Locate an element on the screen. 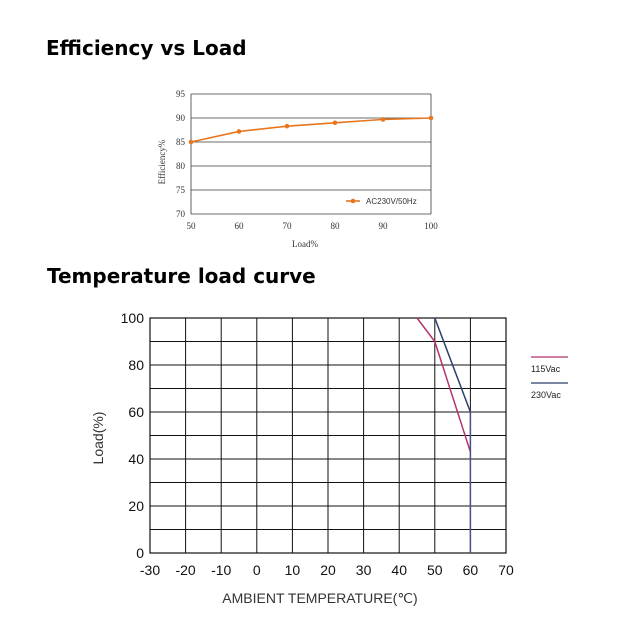 The image size is (640, 640). temp-xtick-label: -20 is located at coordinates (185, 570).